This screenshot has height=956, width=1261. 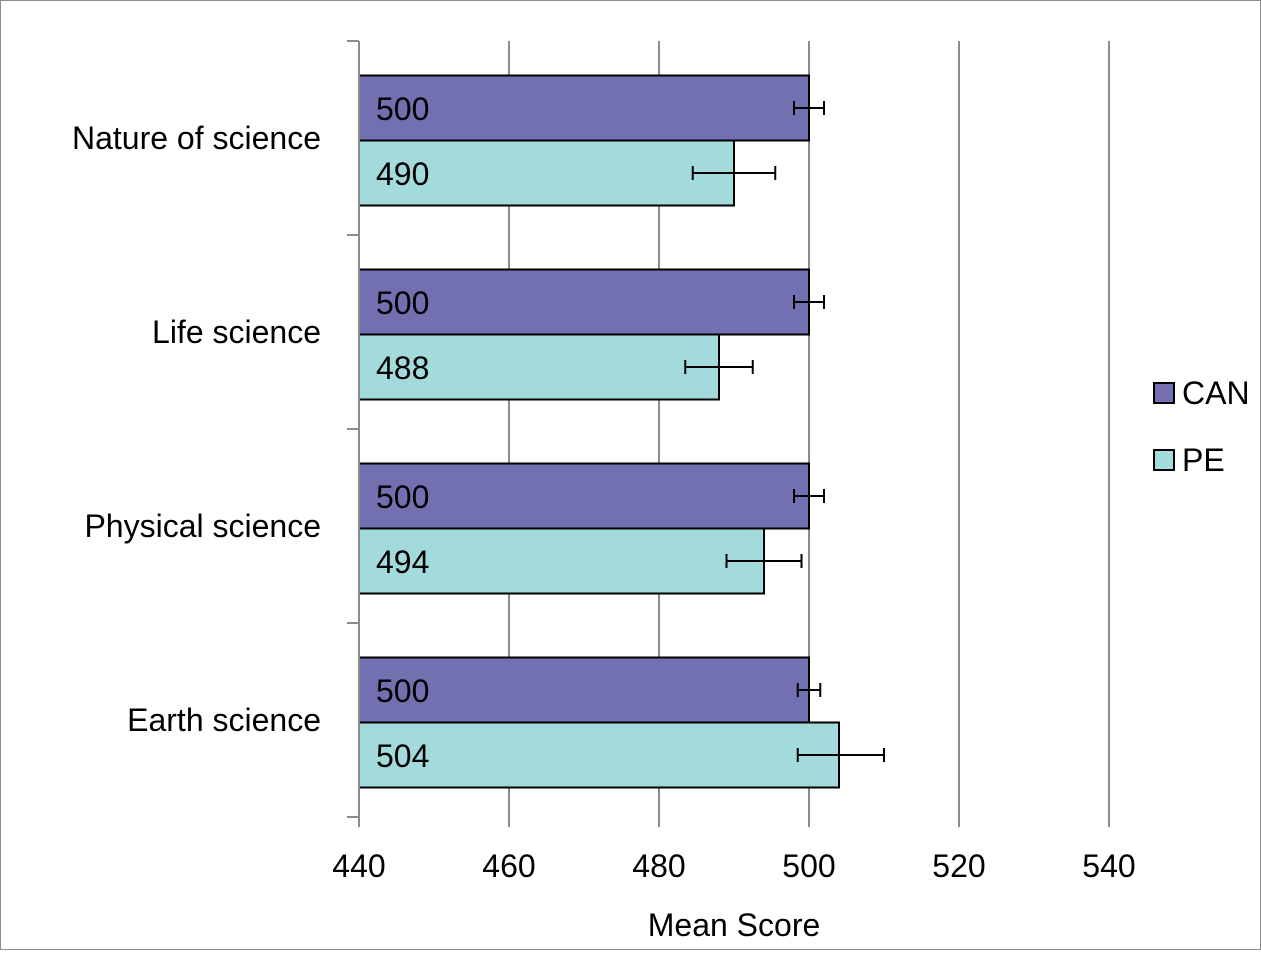 I want to click on x-tick-label: 480, so click(x=658, y=866).